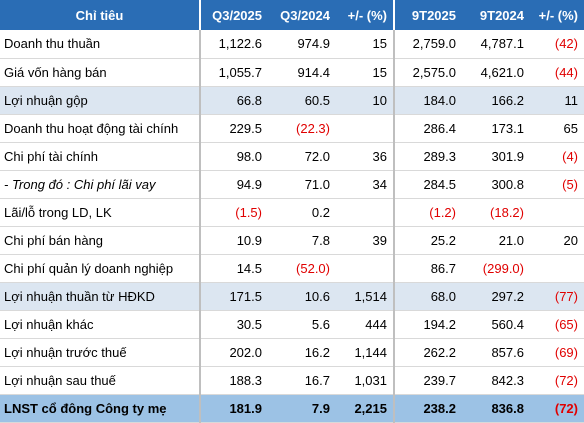 This screenshot has height=423, width=584. What do you see at coordinates (233, 352) in the screenshot?
I see `cell: 202.0` at bounding box center [233, 352].